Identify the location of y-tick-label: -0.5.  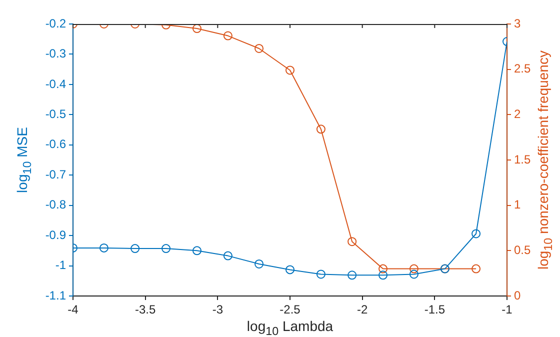
(55, 113).